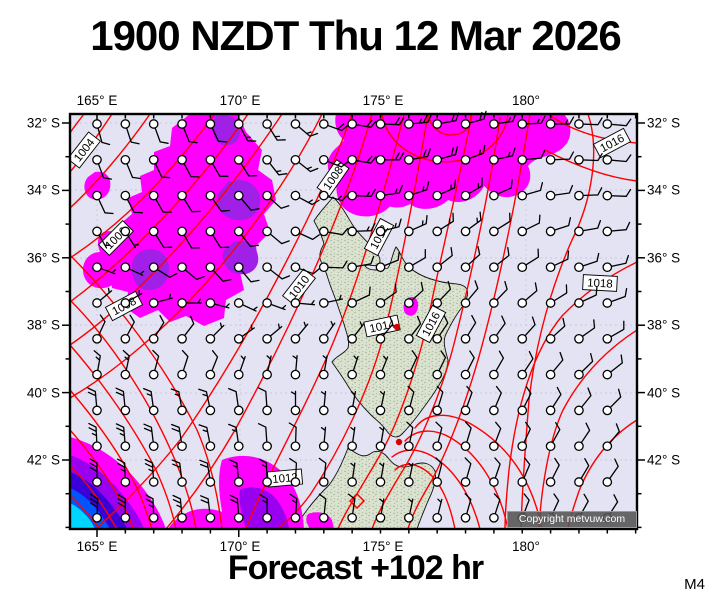  I want to click on chart-title: 1900 NZDT Thu 12 Mar 2026, so click(356, 35).